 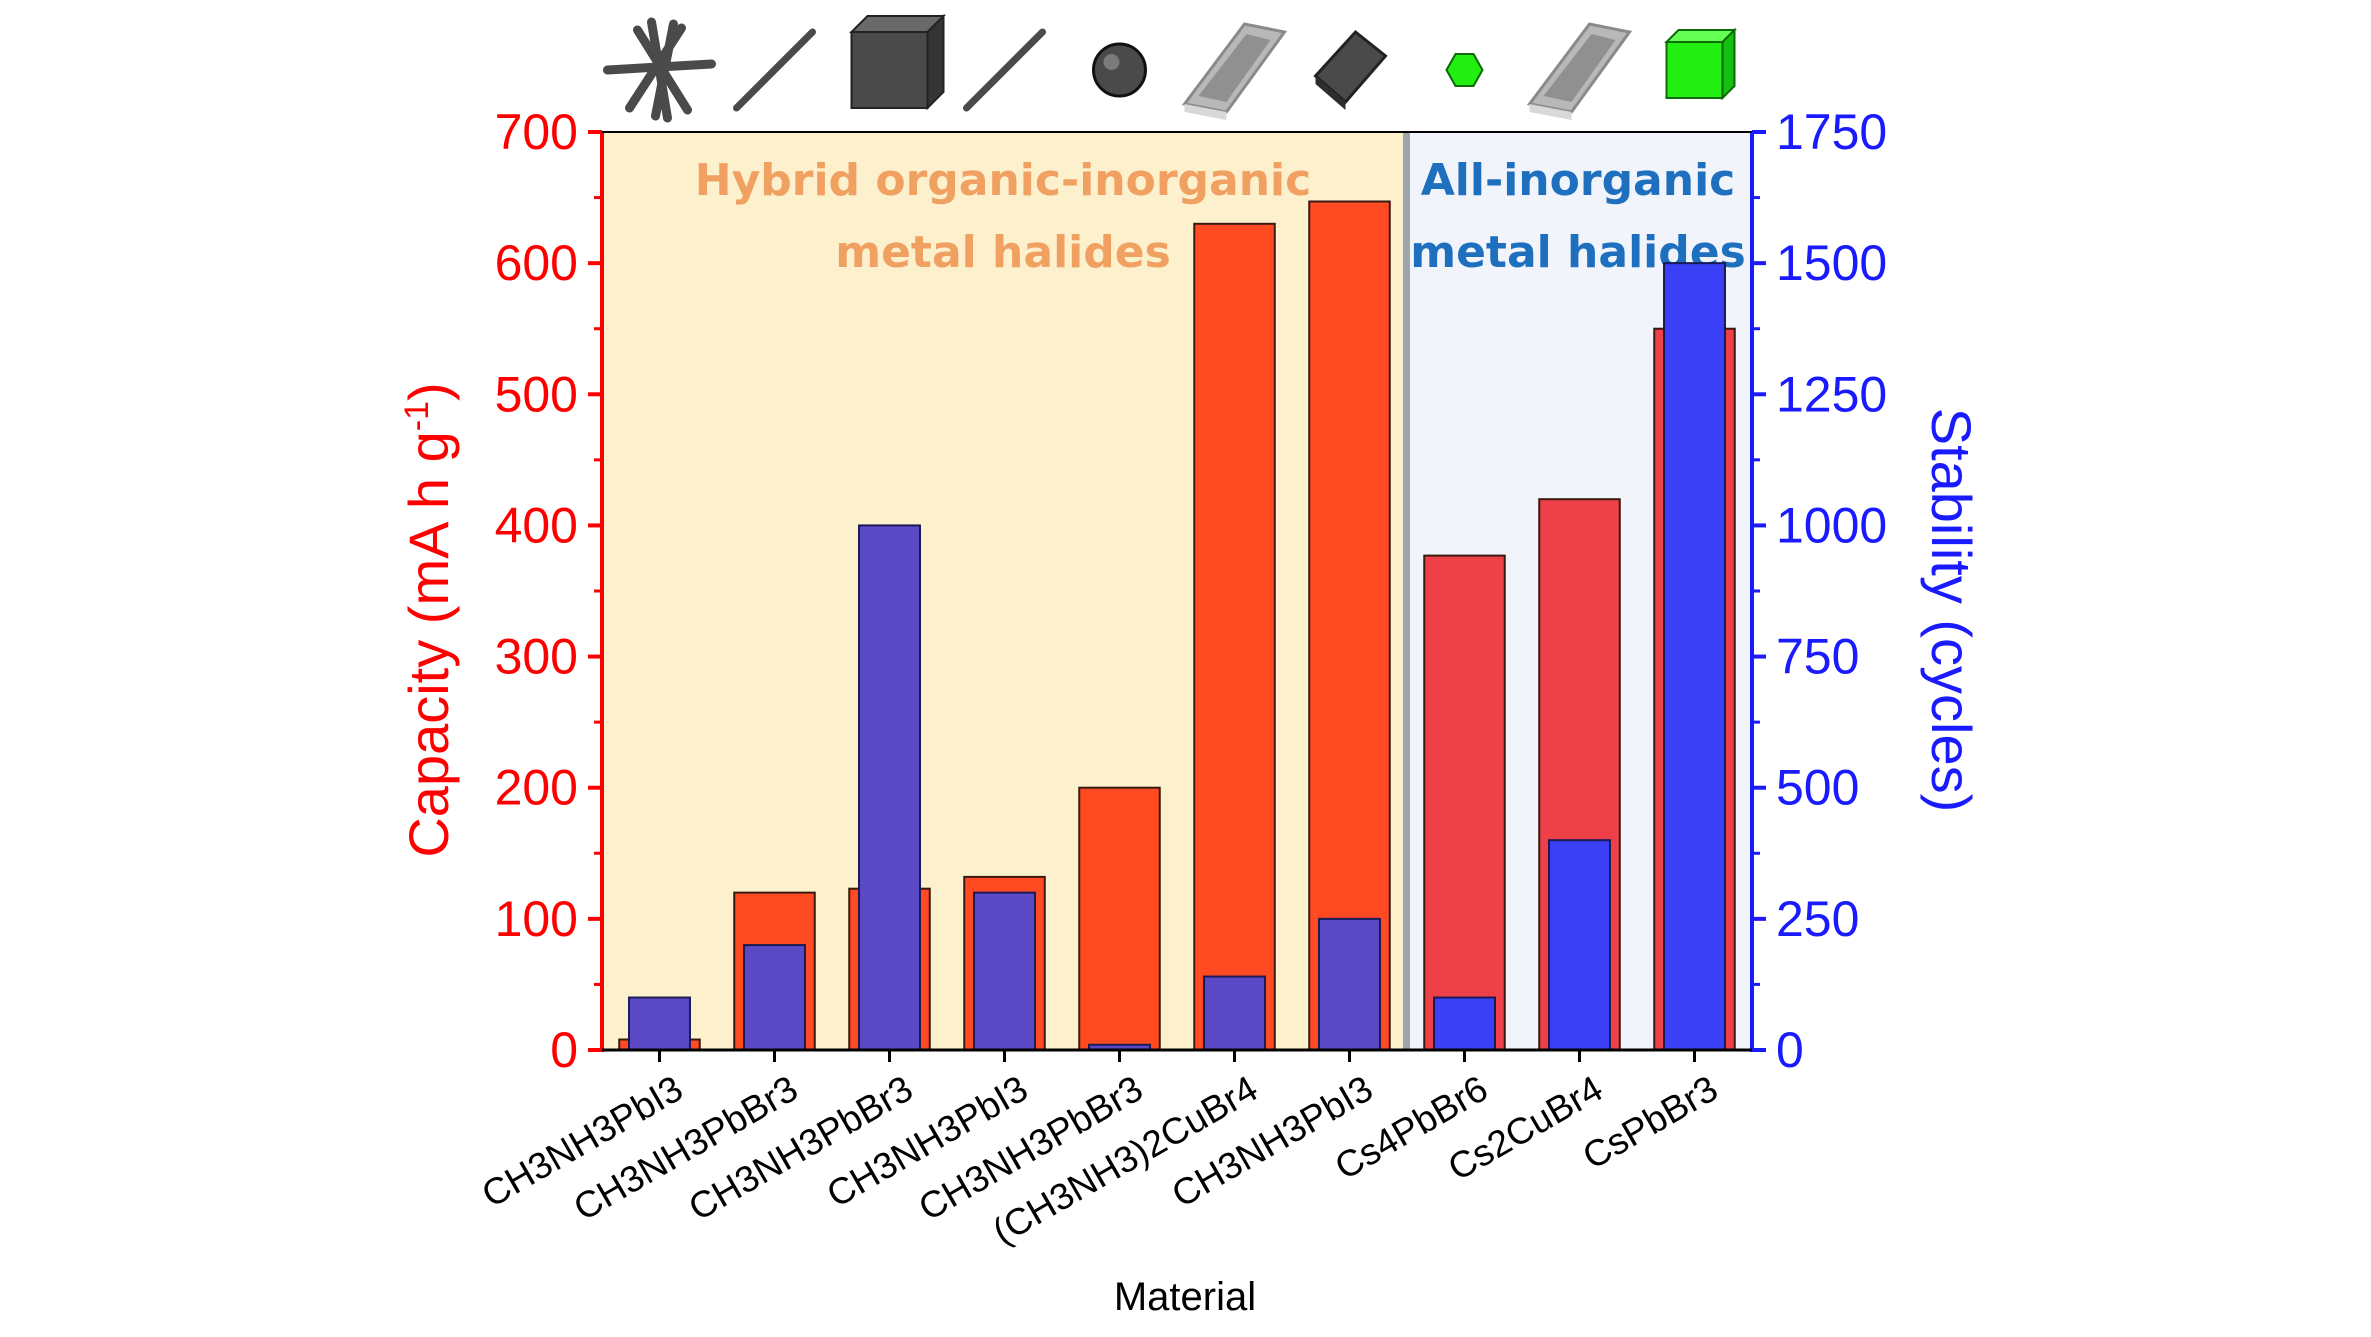 What do you see at coordinates (1831, 394) in the screenshot?
I see `right-tick-label-5: 1250` at bounding box center [1831, 394].